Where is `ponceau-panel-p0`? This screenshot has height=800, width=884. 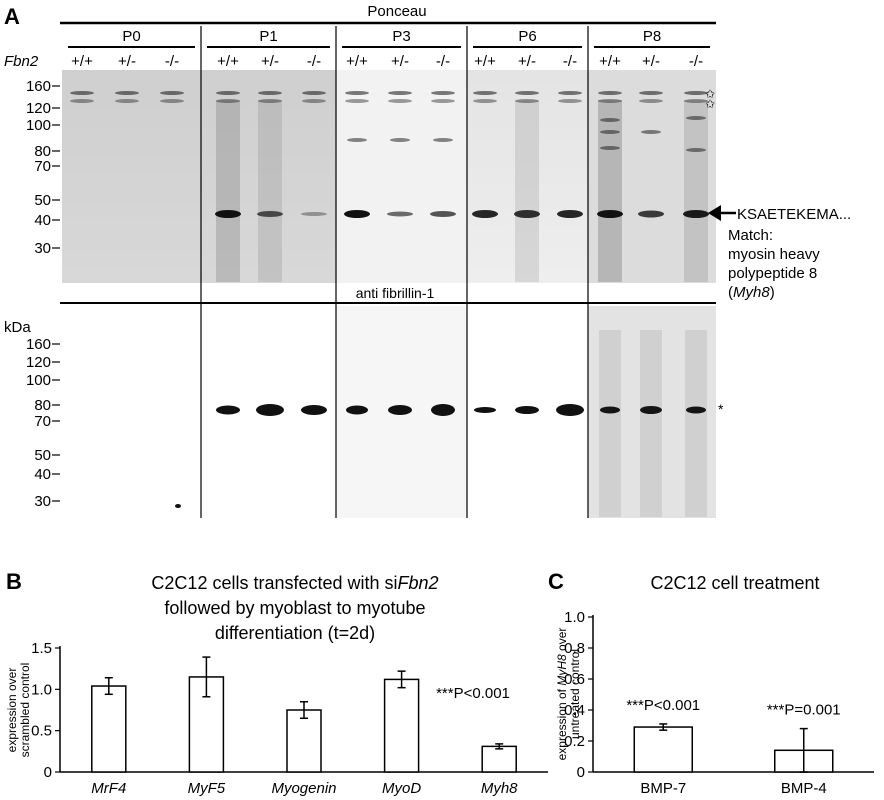 ponceau-panel-p0 is located at coordinates (131, 176).